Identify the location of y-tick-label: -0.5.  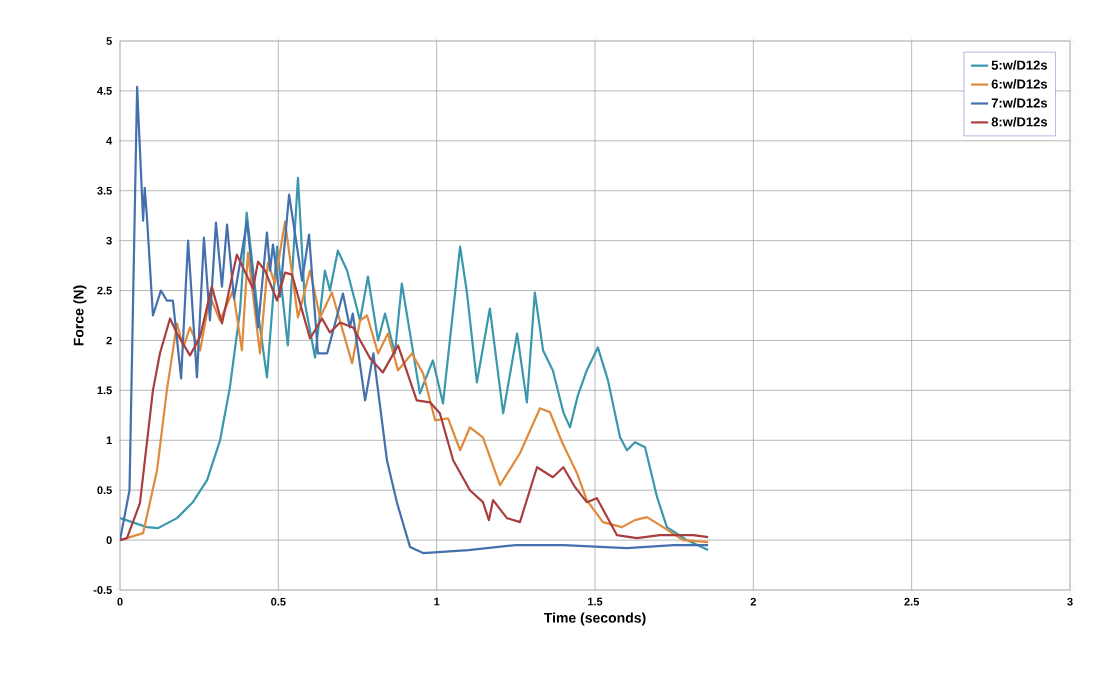
(102, 590).